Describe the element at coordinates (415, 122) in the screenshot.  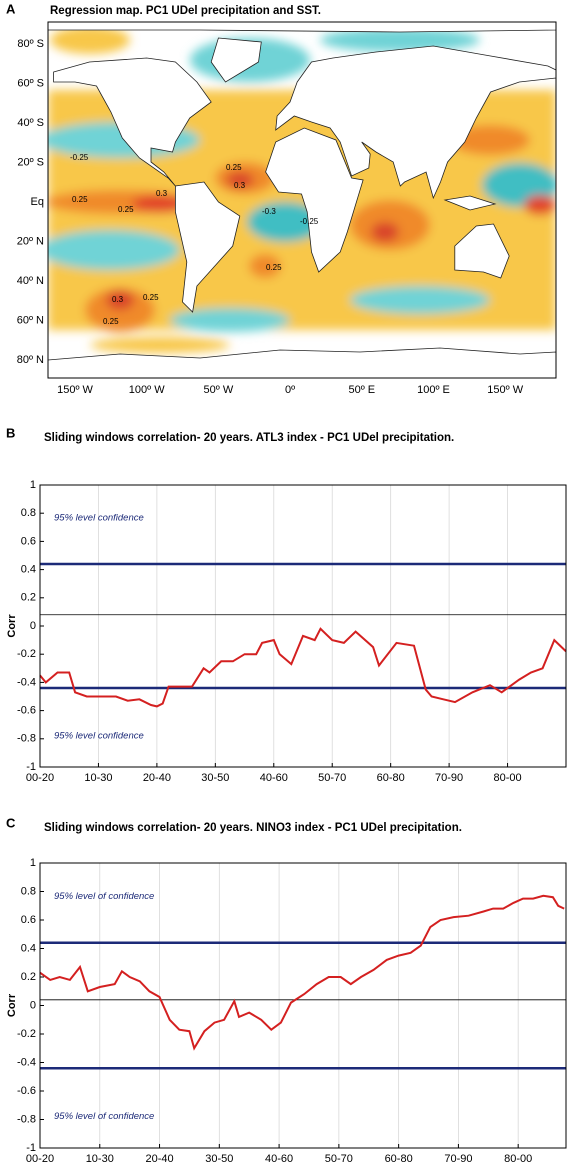
I see `eurasia` at that location.